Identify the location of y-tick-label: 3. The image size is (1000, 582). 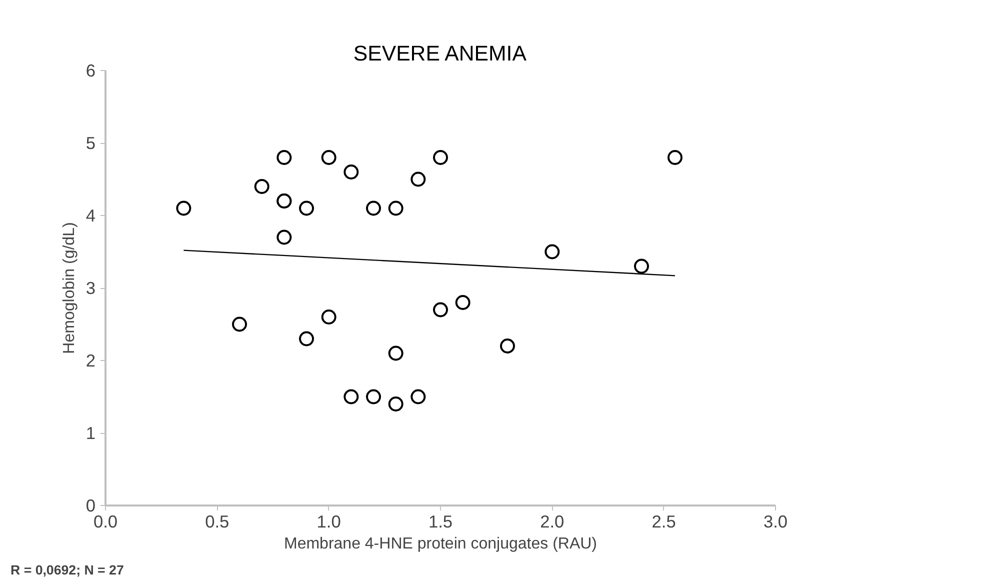
(91, 288).